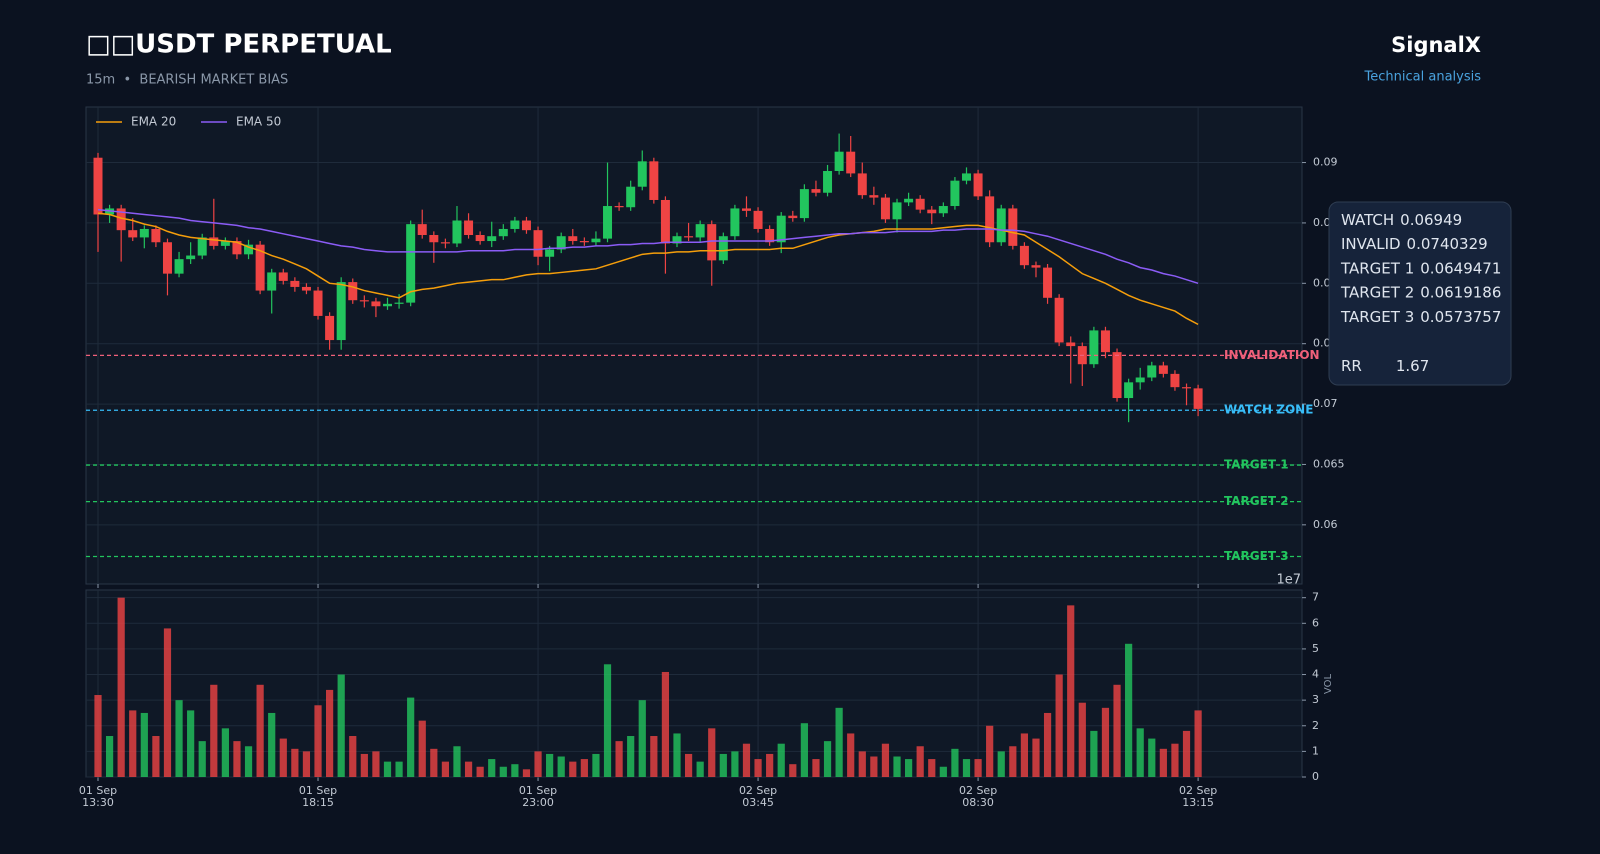  I want to click on info-row: RR 1.67, so click(1385, 366).